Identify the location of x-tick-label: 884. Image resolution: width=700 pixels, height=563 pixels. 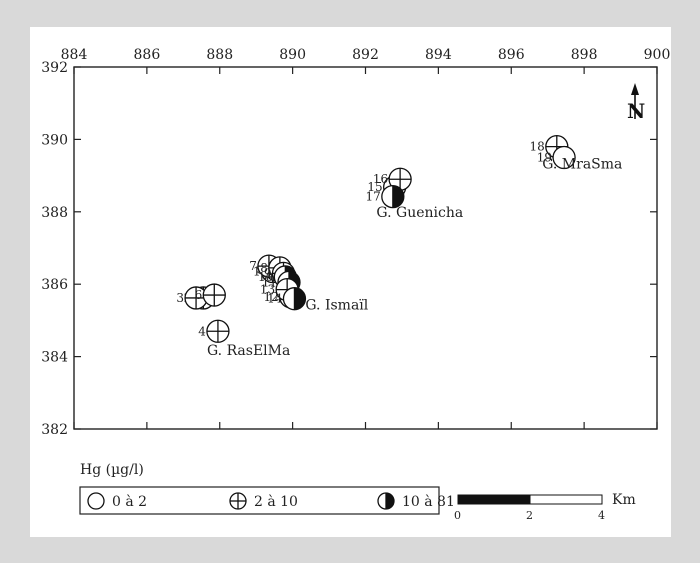
(74, 55).